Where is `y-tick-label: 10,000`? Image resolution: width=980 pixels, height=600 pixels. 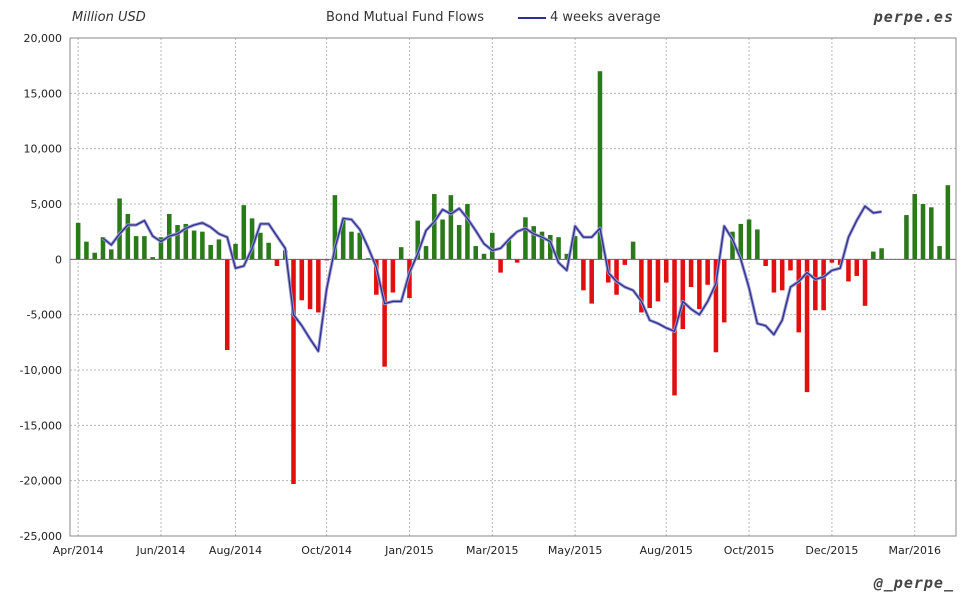
y-tick-label: 10,000 is located at coordinates (43, 149).